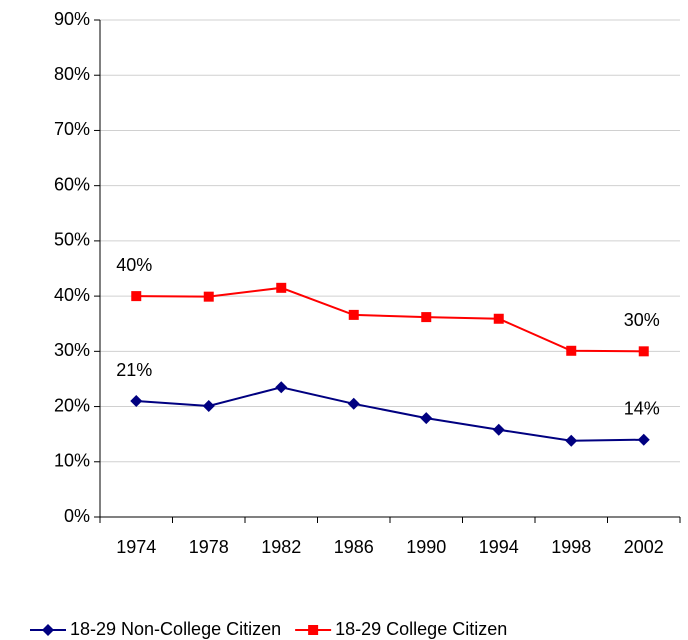  What do you see at coordinates (77, 516) in the screenshot?
I see `y-tick-label: 0%` at bounding box center [77, 516].